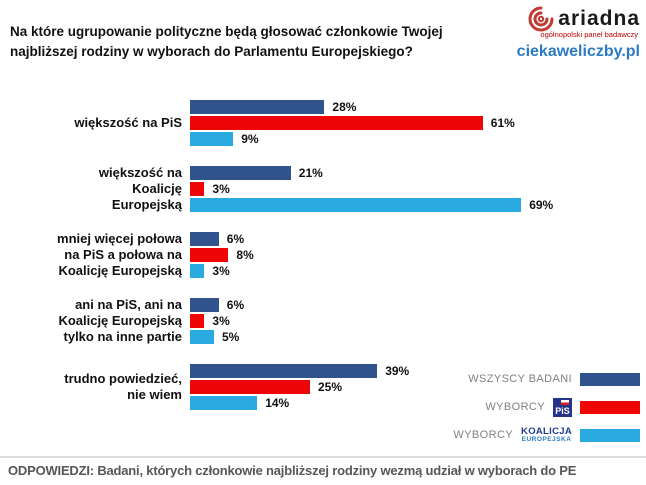 Image resolution: width=646 pixels, height=485 pixels. What do you see at coordinates (599, 18) in the screenshot?
I see `brand-name: ariadna` at bounding box center [599, 18].